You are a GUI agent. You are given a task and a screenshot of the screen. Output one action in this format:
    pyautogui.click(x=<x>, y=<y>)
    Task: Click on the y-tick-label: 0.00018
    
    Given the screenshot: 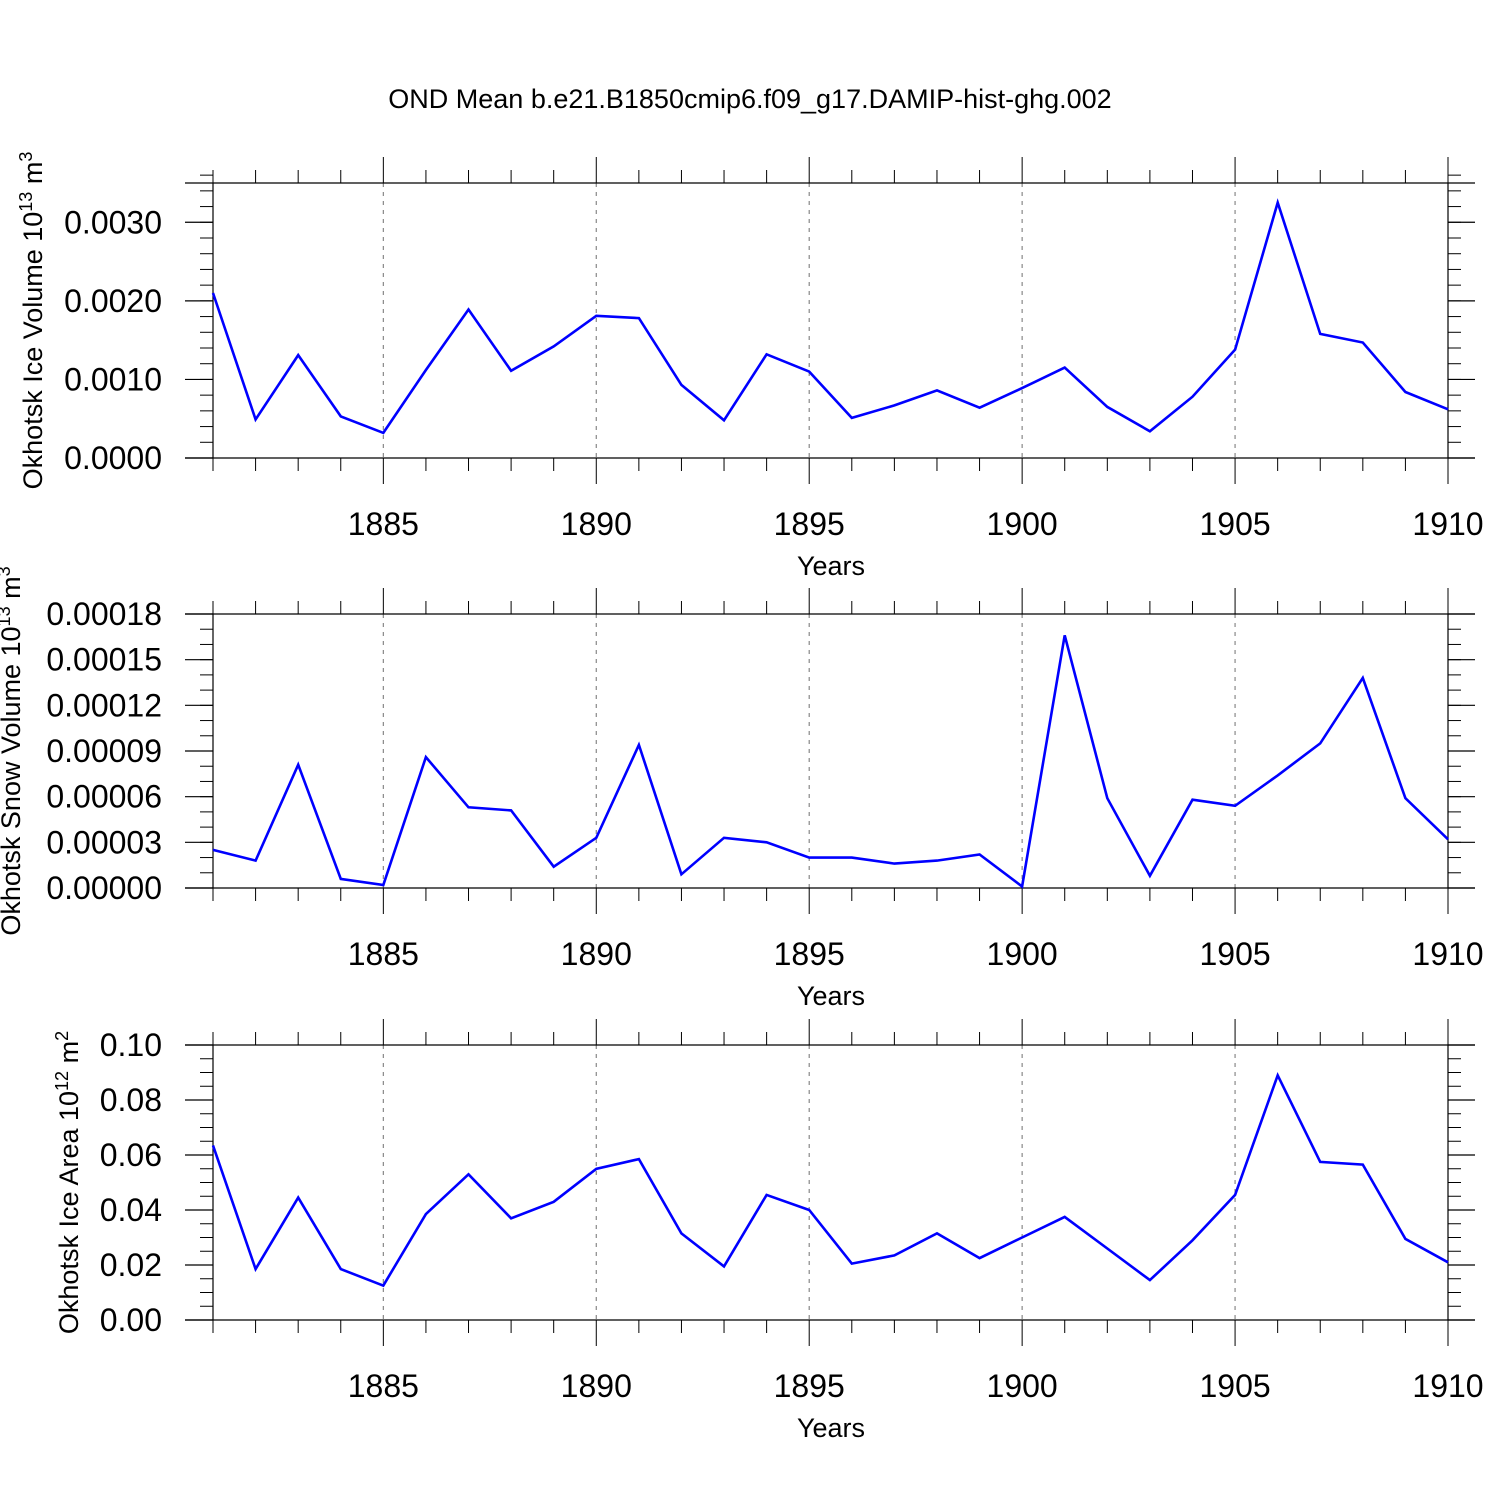 What is the action you would take?
    pyautogui.click(x=104, y=614)
    